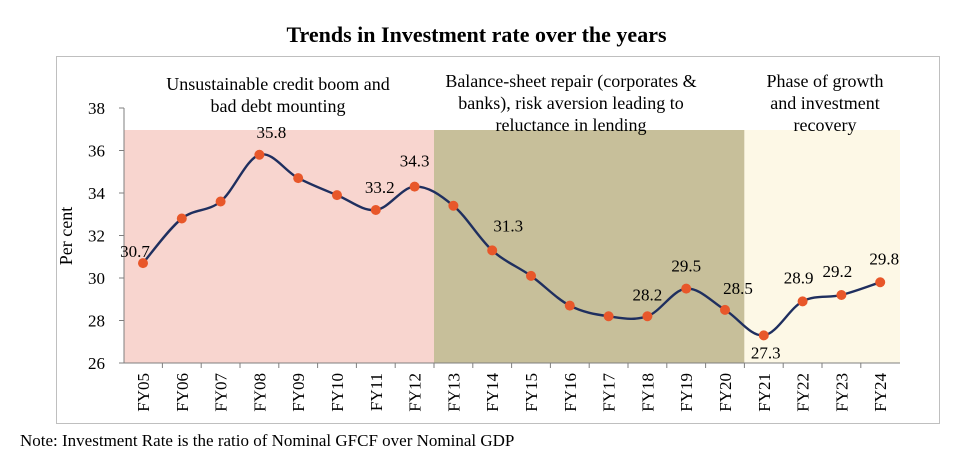 The height and width of the screenshot is (463, 953). I want to click on phase-label-recovery-line-3: recovery, so click(825, 125).